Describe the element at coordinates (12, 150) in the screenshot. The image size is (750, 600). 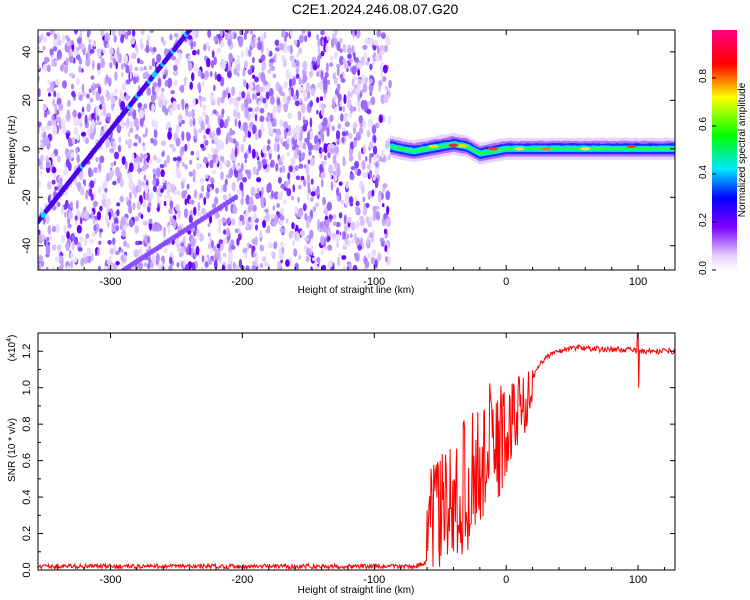
I see `spectrogram-y-axis-label: Frequency (Hz)` at that location.